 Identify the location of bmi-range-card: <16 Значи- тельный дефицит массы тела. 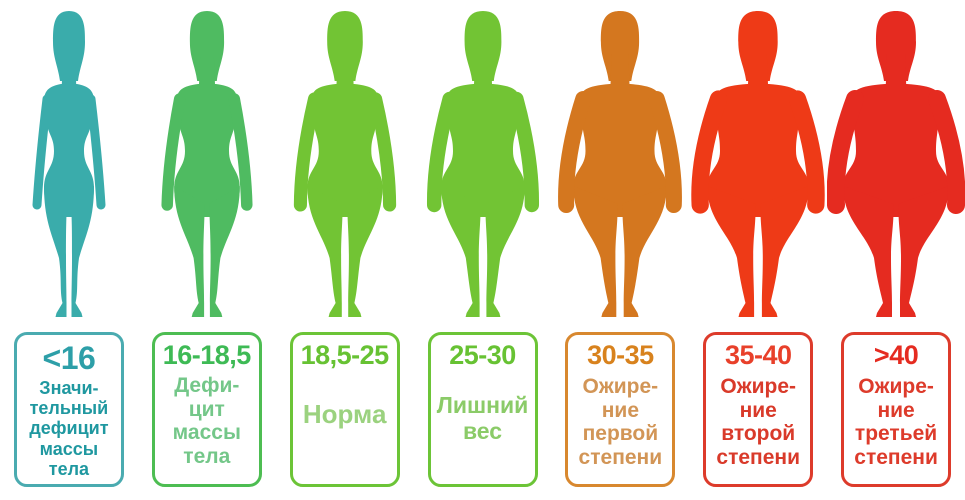
(68, 409).